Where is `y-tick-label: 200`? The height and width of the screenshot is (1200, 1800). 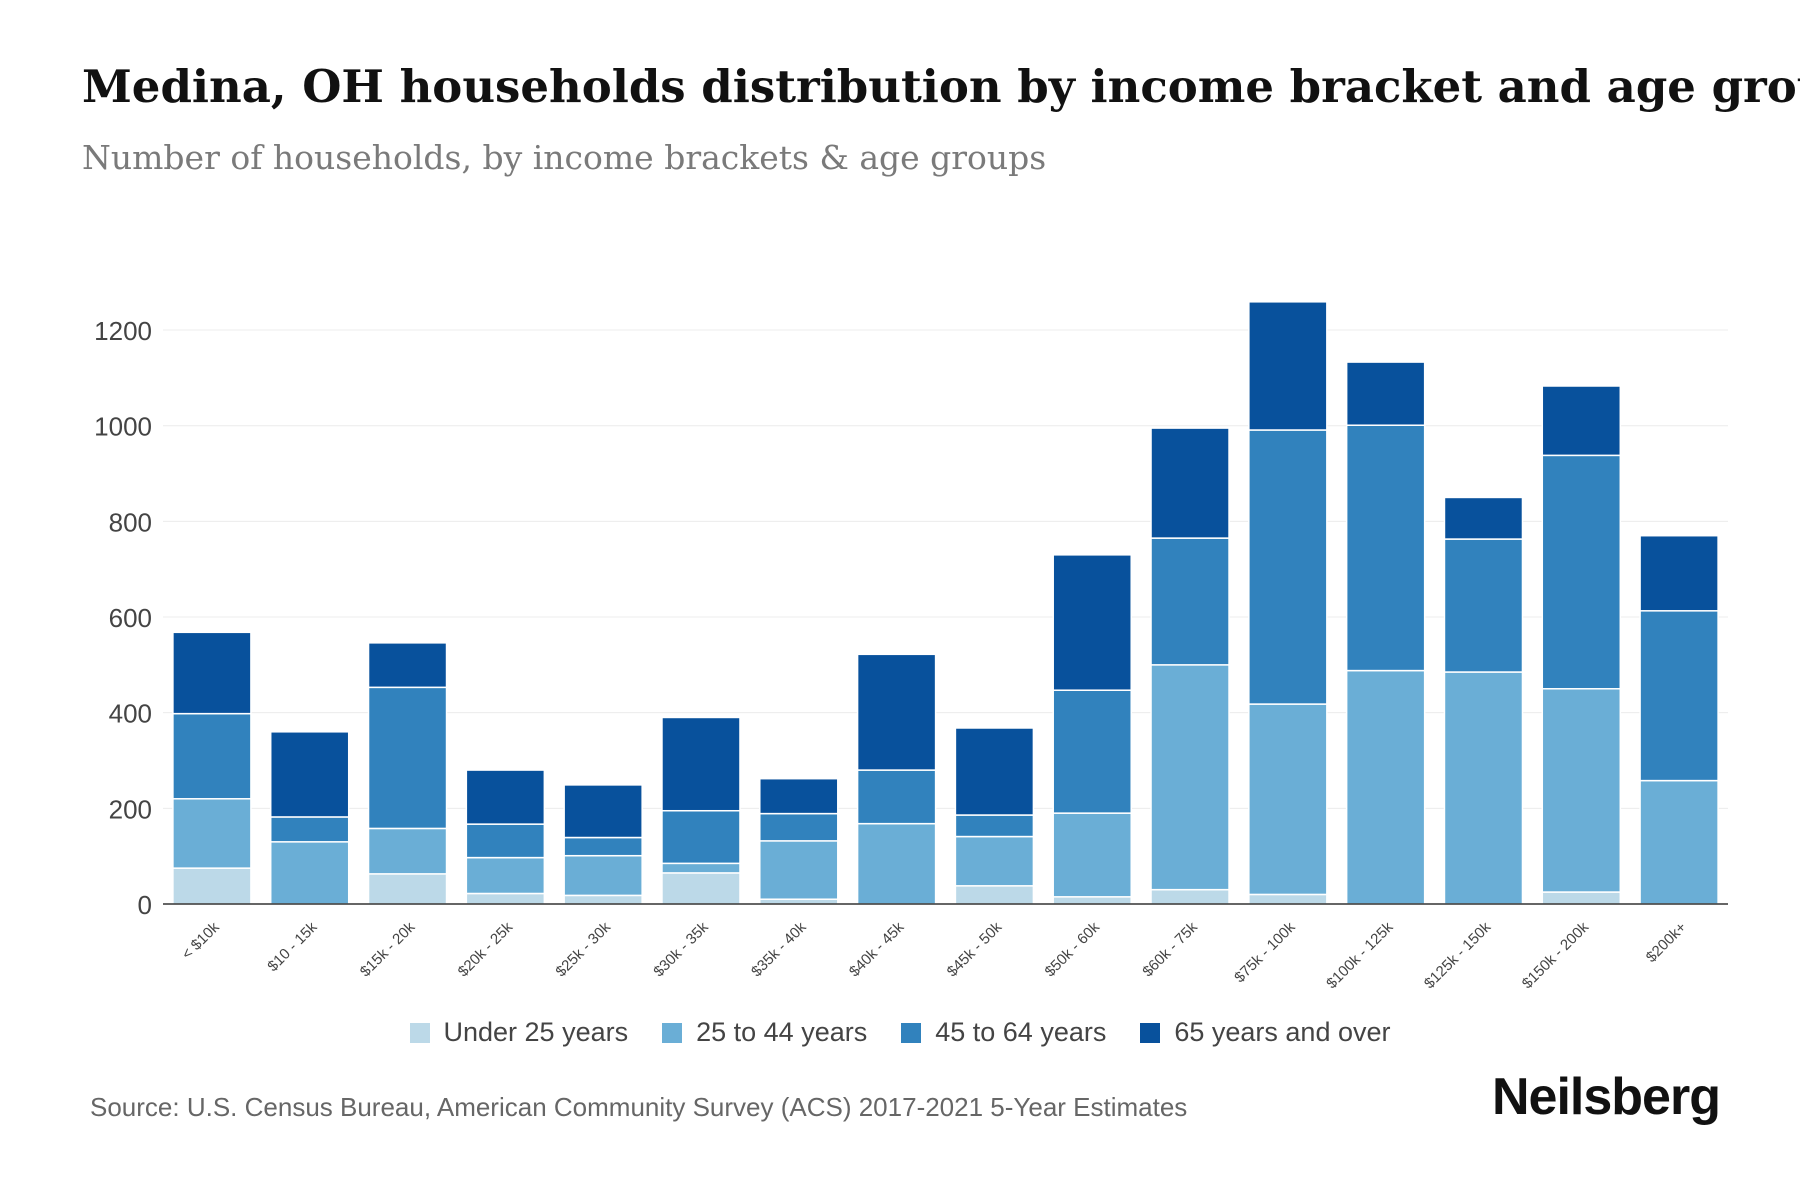
y-tick-label: 200 is located at coordinates (130, 809).